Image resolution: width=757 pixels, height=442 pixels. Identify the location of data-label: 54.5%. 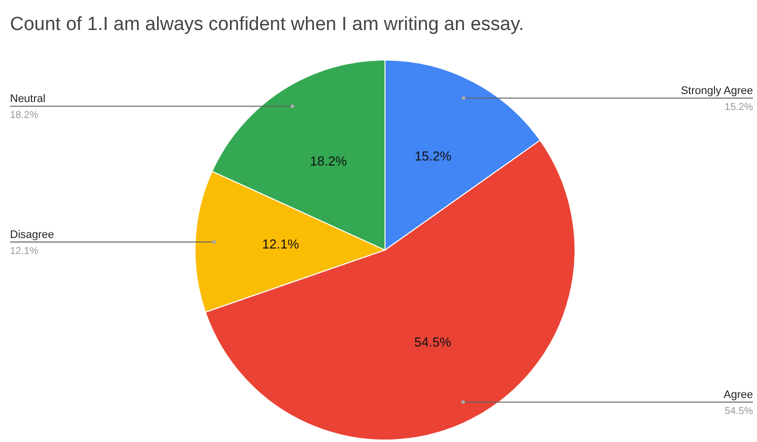
(433, 342).